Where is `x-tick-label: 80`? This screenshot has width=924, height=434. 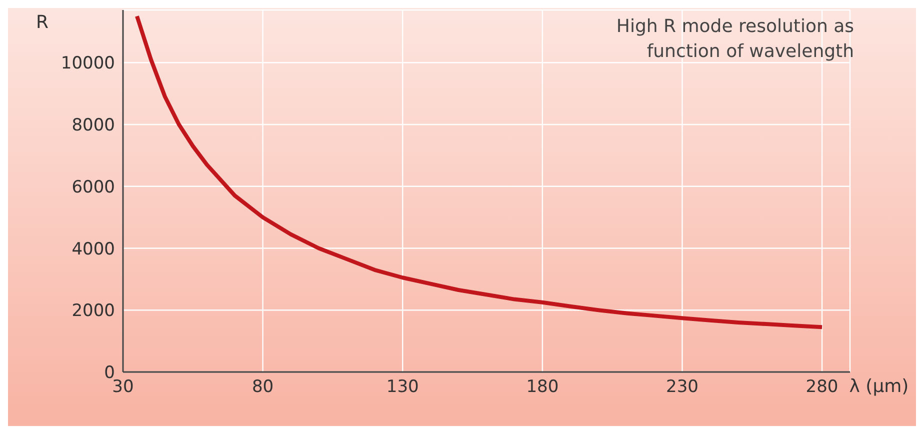 x-tick-label: 80 is located at coordinates (263, 387).